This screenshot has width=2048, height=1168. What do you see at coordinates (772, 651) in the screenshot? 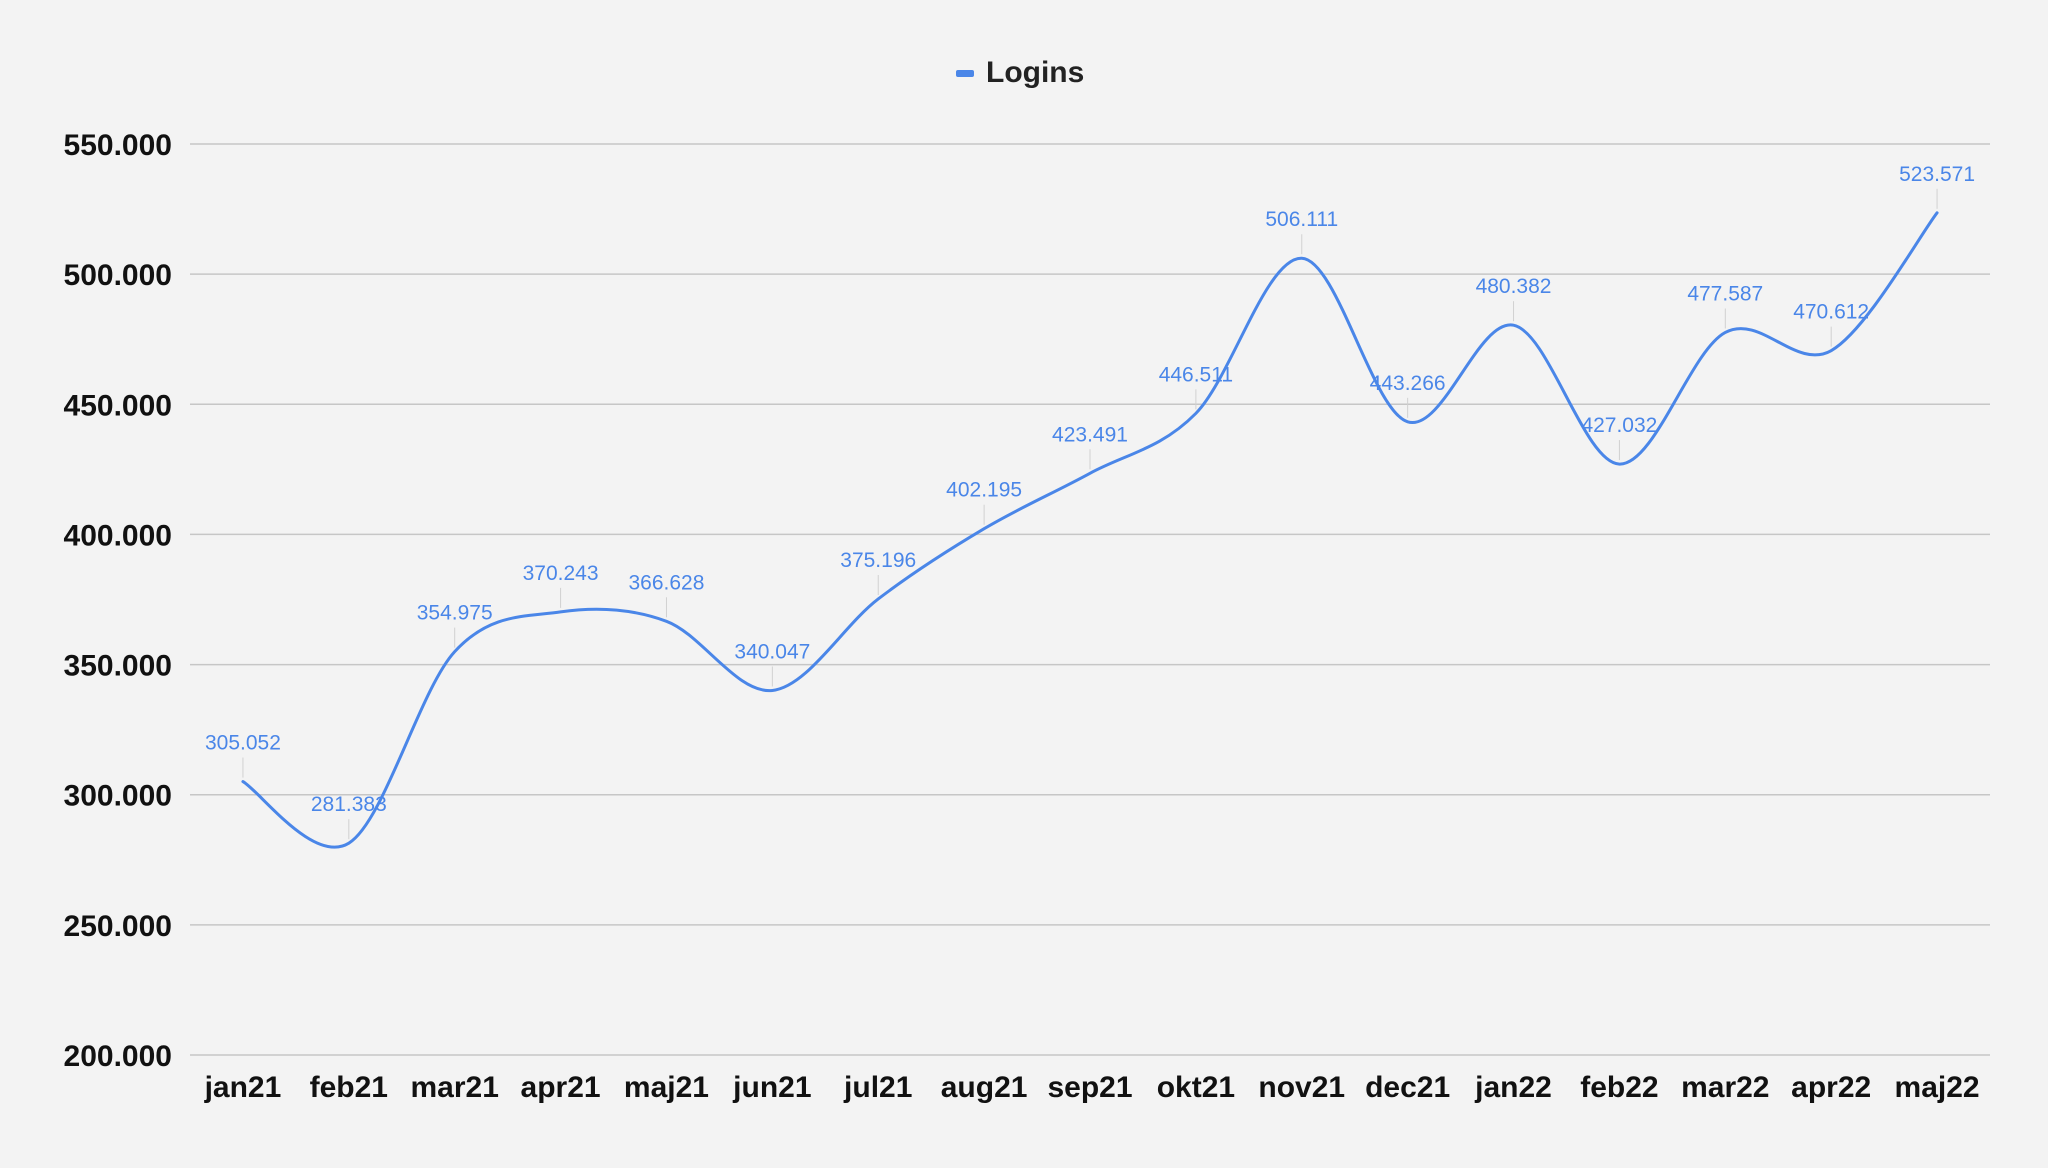
I see `data-label: 340.047` at bounding box center [772, 651].